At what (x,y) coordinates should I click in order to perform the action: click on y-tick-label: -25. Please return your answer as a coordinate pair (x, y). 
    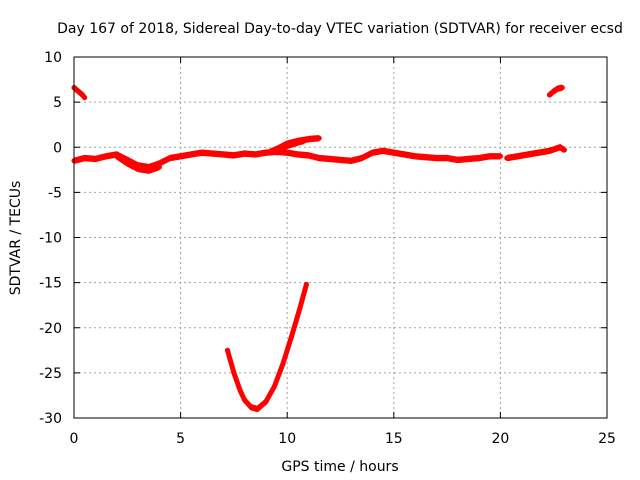
    Looking at the image, I should click on (50, 374).